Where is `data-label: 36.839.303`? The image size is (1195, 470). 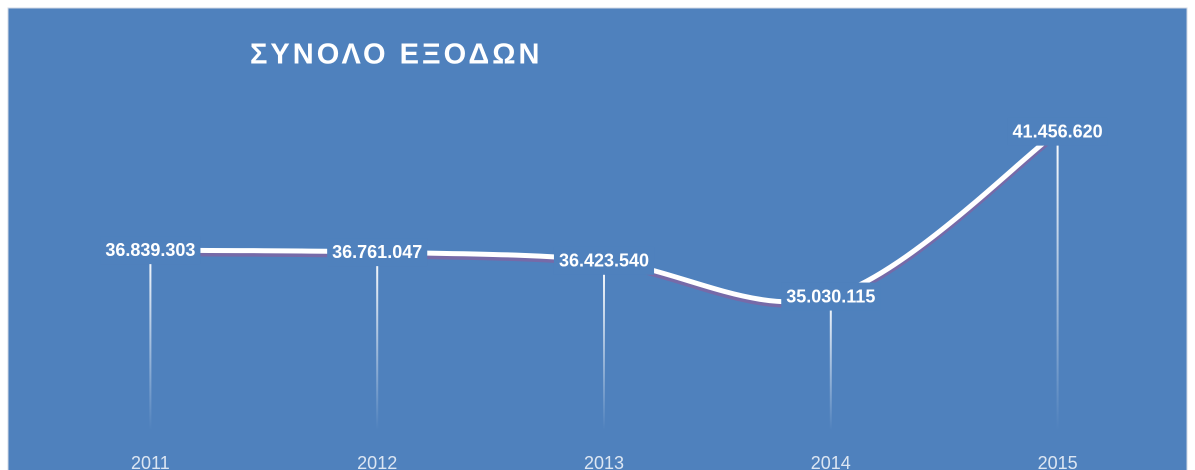 data-label: 36.839.303 is located at coordinates (150, 250).